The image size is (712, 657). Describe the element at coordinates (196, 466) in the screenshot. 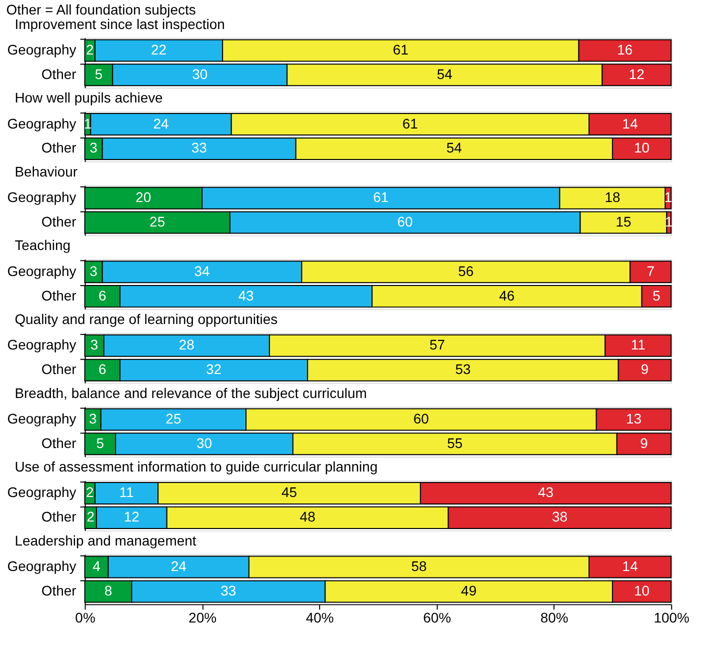

I see `chart-title: Use of assessment information to guide curricular planning` at that location.